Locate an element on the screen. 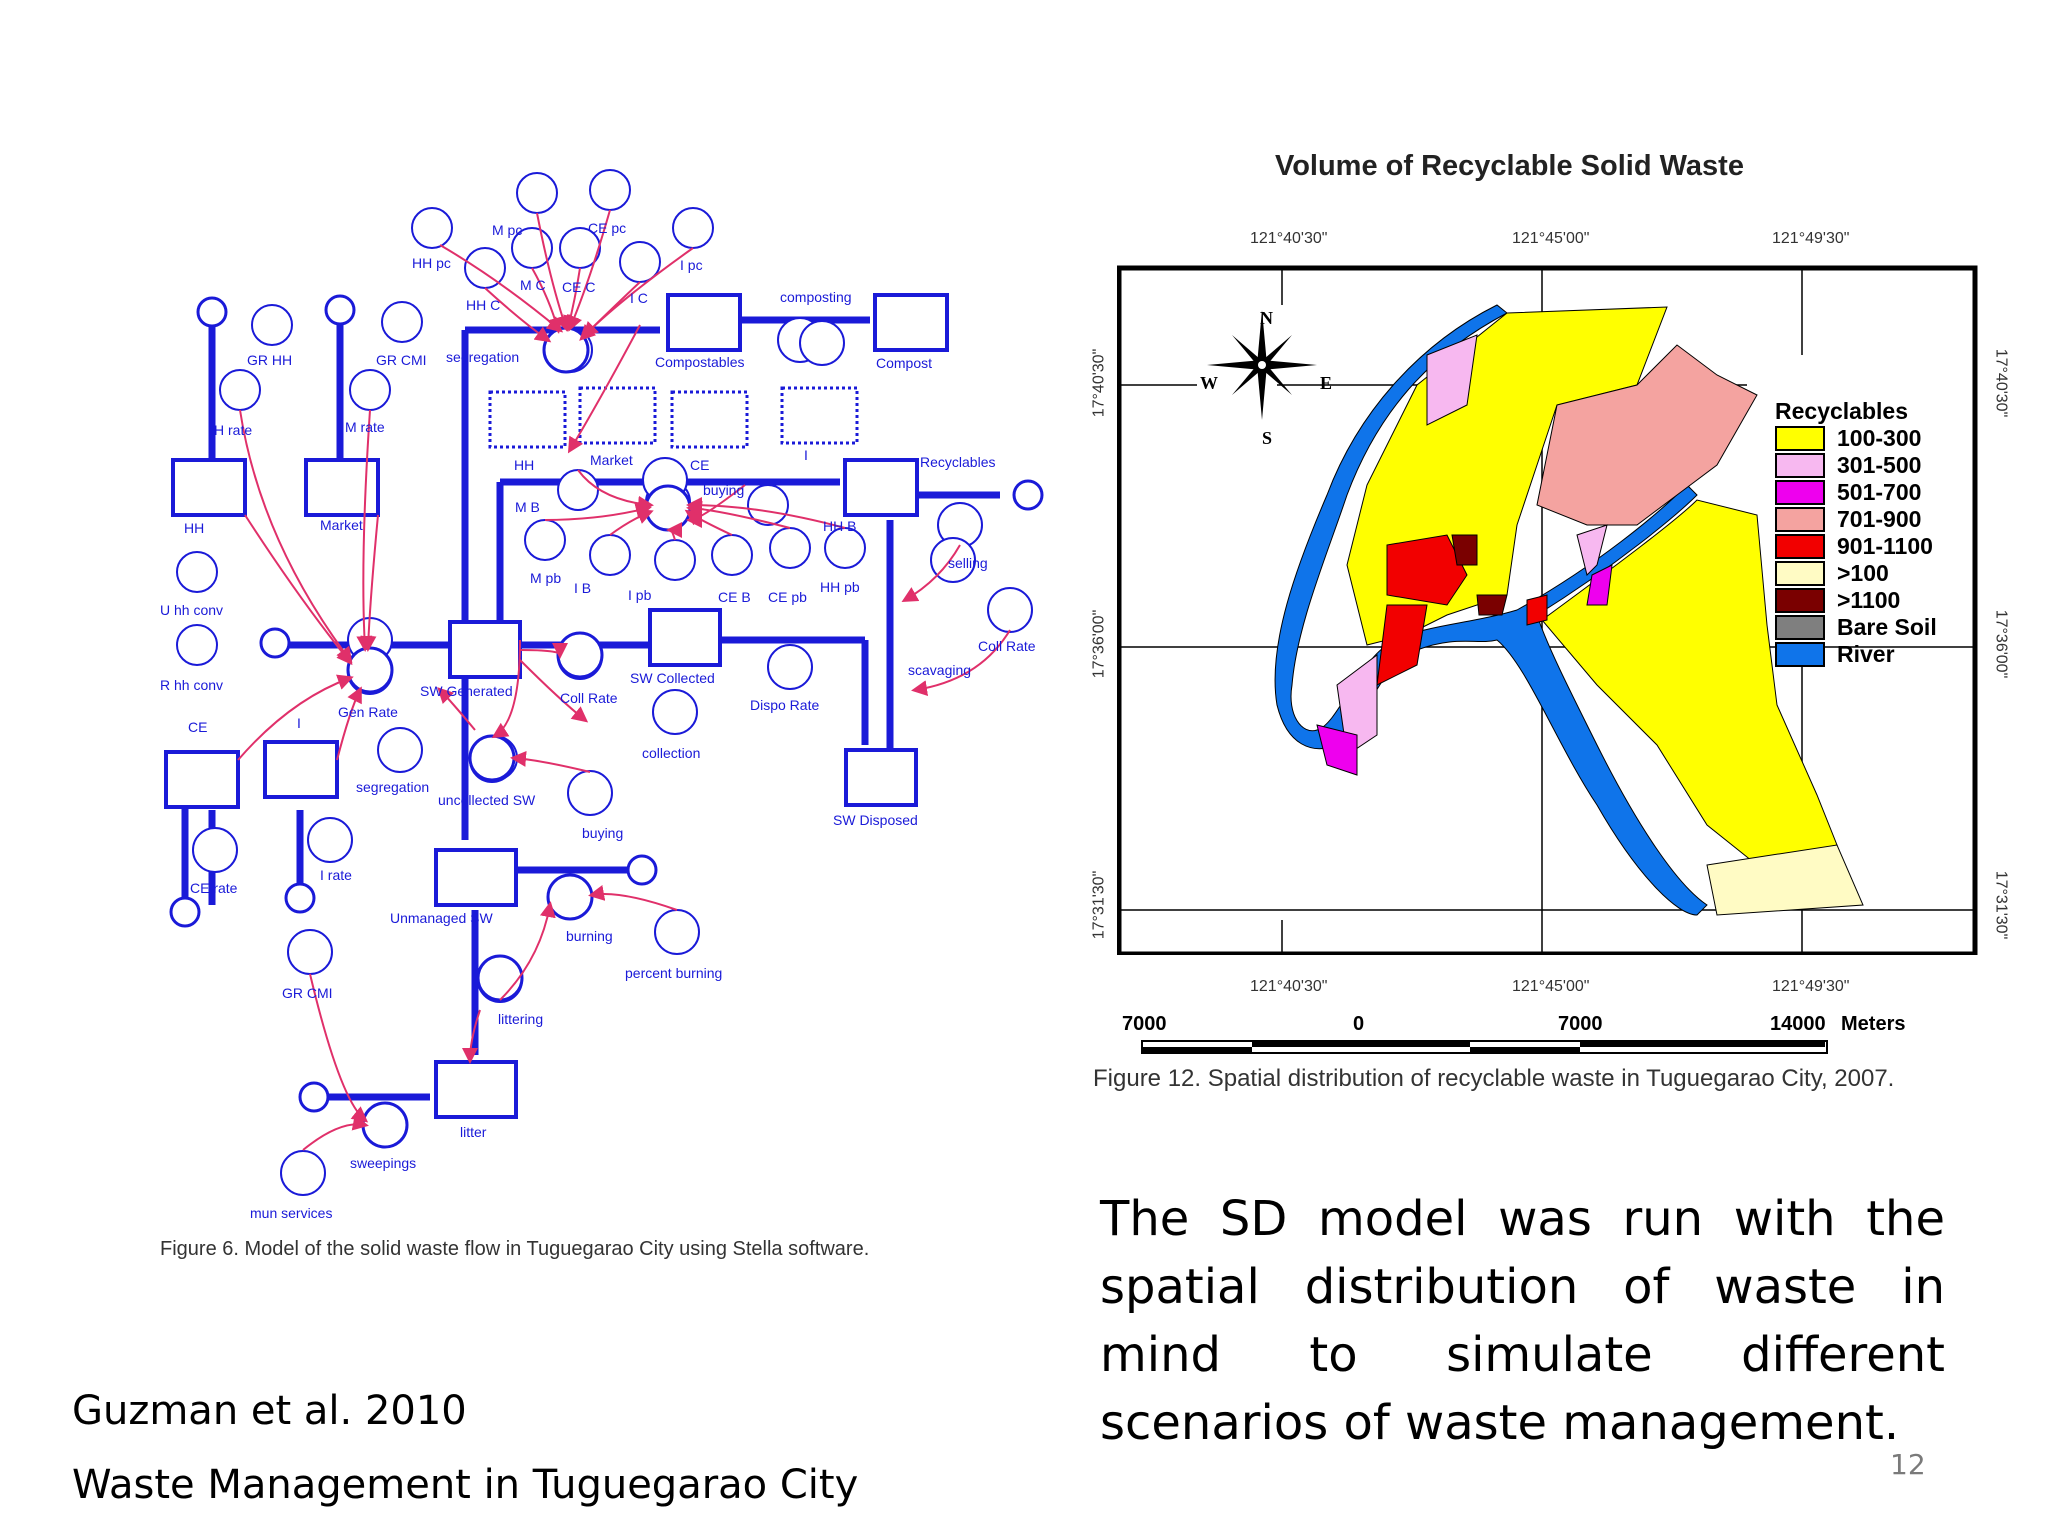 The image size is (2048, 1536). svg-text: I C is located at coordinates (639, 298).